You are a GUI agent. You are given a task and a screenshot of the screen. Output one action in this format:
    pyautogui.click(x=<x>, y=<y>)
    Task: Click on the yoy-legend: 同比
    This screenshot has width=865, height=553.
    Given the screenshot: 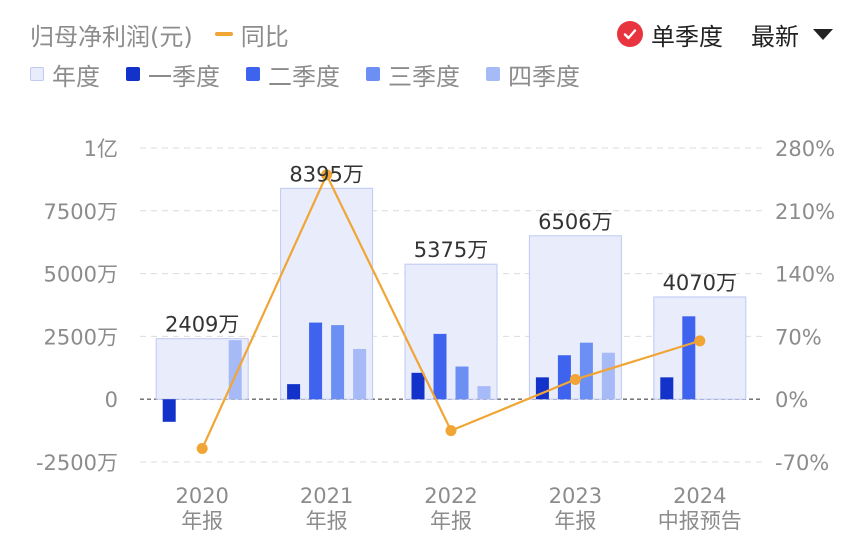 What is the action you would take?
    pyautogui.click(x=251, y=34)
    